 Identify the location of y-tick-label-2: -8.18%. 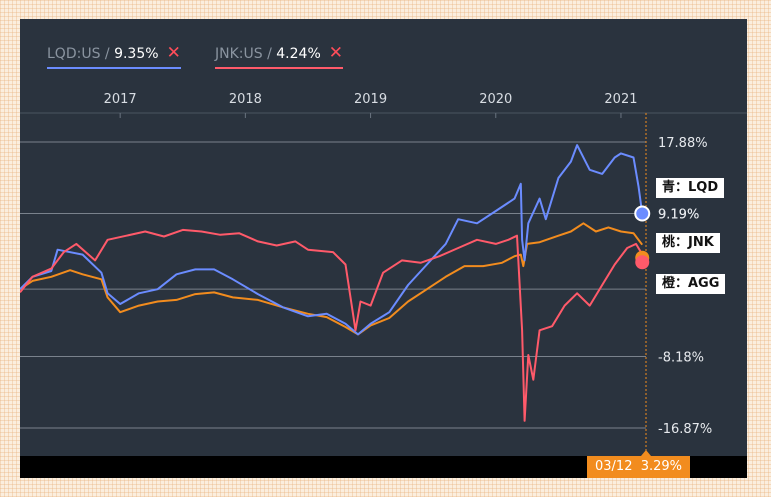
(681, 357).